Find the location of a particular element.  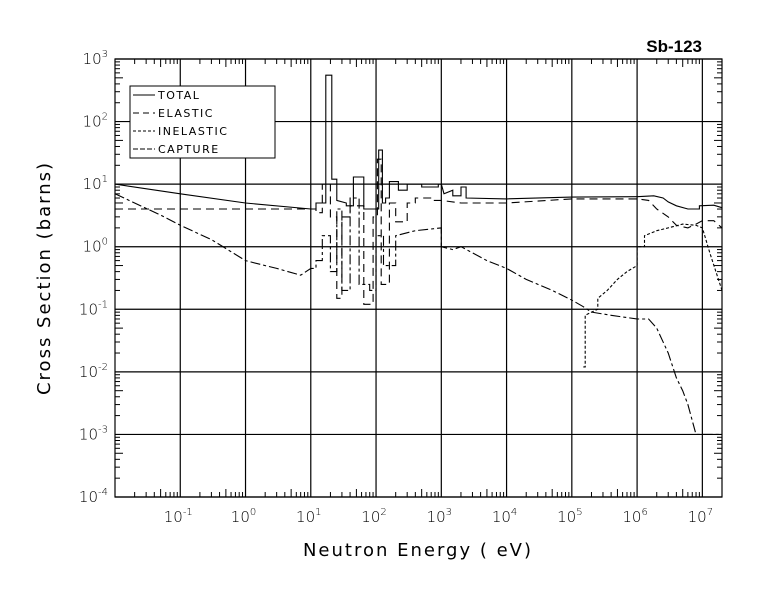

legend-label-total: TOTAL is located at coordinates (178, 95).